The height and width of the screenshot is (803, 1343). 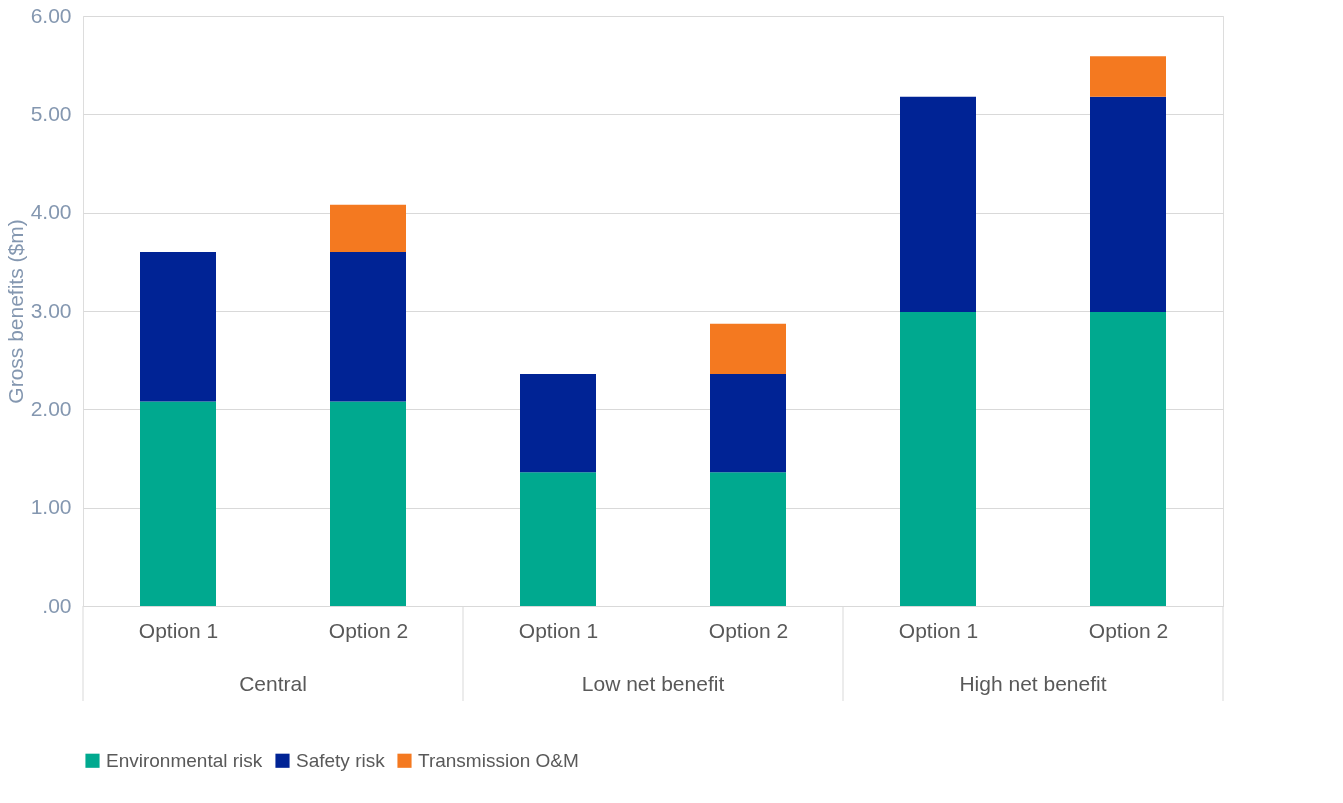 What do you see at coordinates (57, 605) in the screenshot?
I see `y-tick-label: .00` at bounding box center [57, 605].